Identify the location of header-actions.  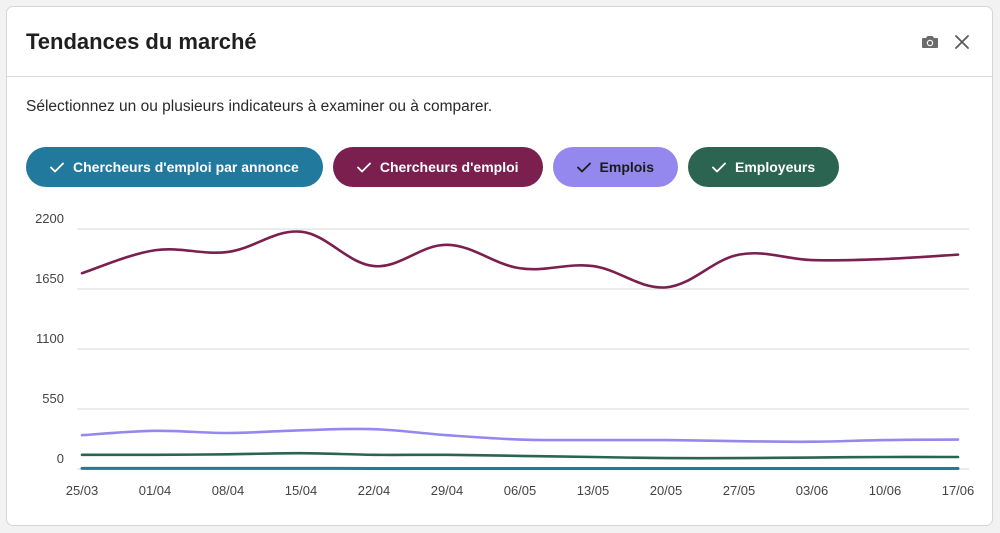
(946, 42).